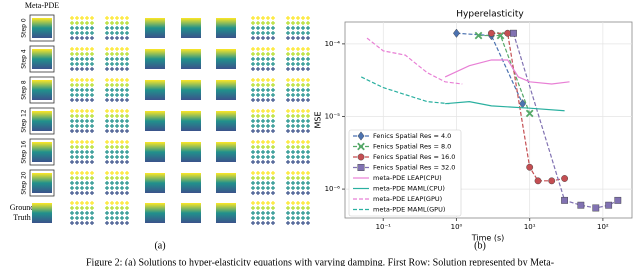  What do you see at coordinates (333, 116) in the screenshot?
I see `y-tick-label: 10⁻⁵` at bounding box center [333, 116].